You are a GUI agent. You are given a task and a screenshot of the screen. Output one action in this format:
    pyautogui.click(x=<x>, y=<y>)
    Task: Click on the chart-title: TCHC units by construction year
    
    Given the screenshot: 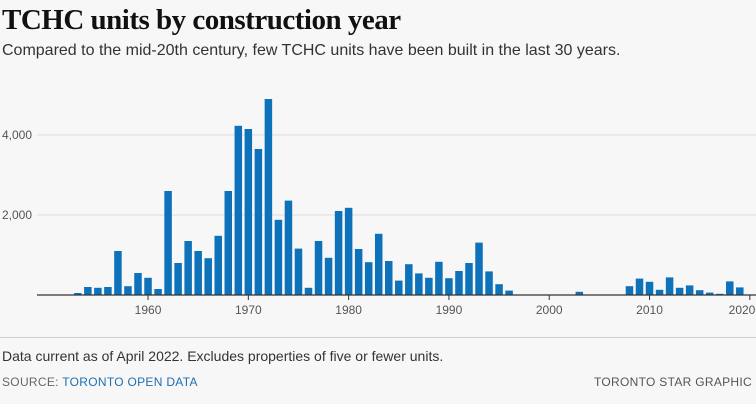 What is the action you would take?
    pyautogui.click(x=201, y=20)
    